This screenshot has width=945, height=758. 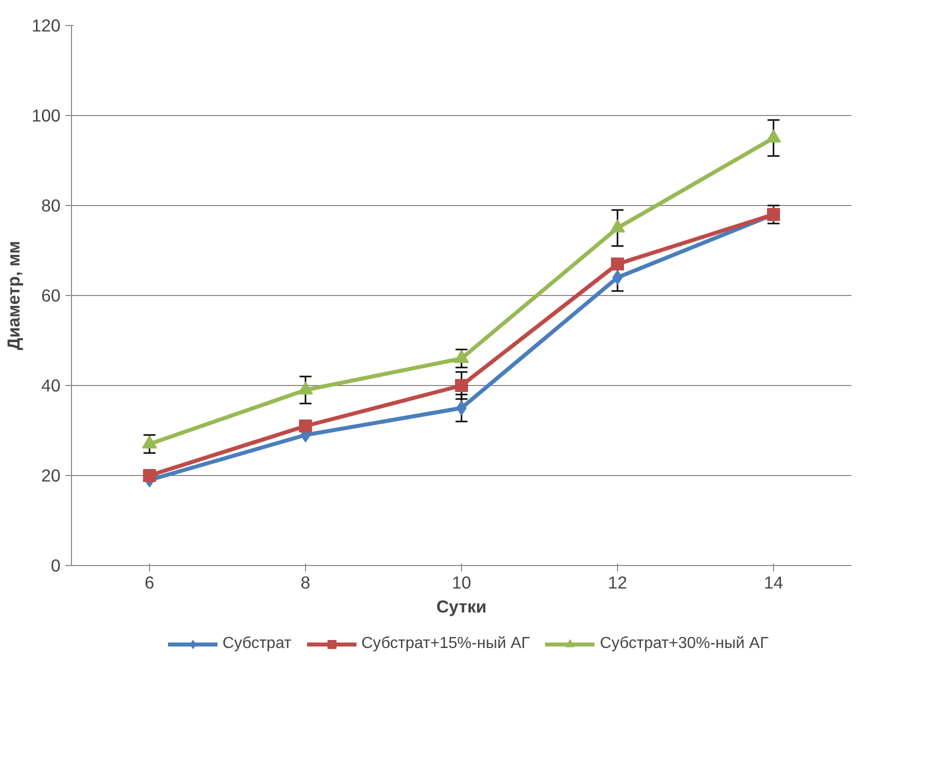 What do you see at coordinates (46, 26) in the screenshot?
I see `y-tick-label: 120` at bounding box center [46, 26].